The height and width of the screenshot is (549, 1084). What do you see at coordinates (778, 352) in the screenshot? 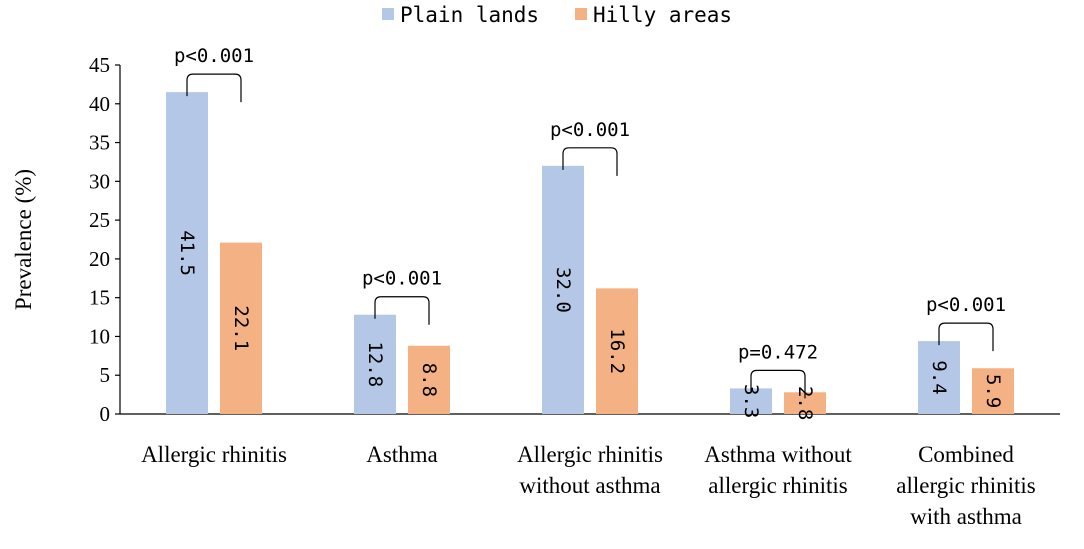
I see `significance-label-3: p=0.472` at bounding box center [778, 352].